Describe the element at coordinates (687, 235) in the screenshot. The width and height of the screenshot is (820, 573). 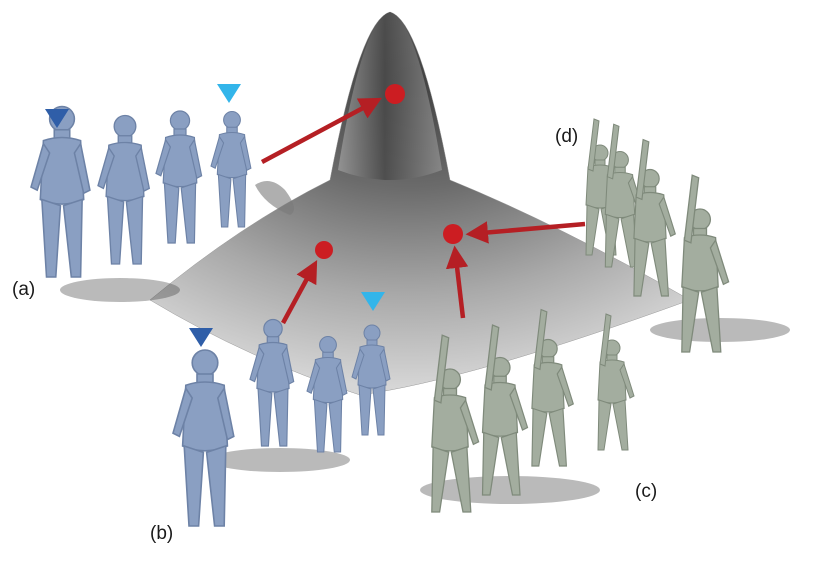
I see `pose-sequence-d` at that location.